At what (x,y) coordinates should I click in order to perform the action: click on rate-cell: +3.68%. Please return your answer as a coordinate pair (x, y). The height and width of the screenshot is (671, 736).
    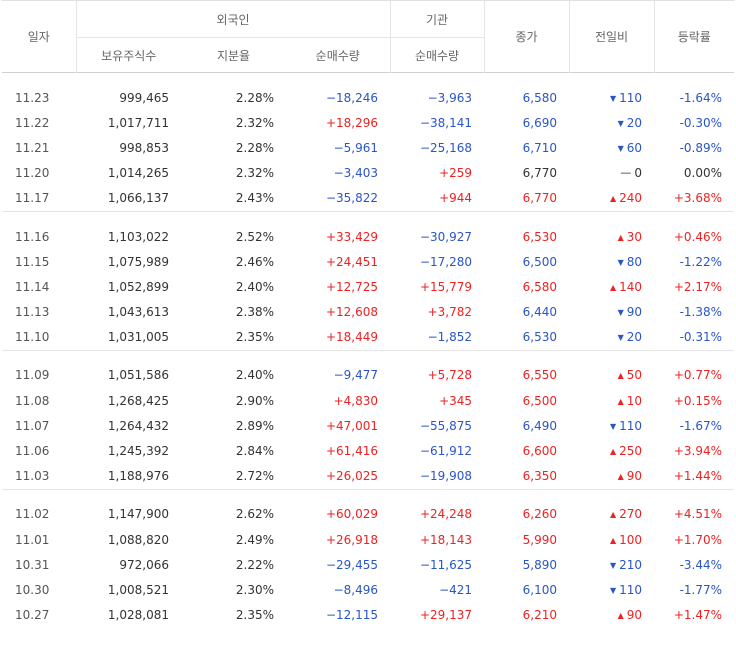
    Looking at the image, I should click on (698, 198).